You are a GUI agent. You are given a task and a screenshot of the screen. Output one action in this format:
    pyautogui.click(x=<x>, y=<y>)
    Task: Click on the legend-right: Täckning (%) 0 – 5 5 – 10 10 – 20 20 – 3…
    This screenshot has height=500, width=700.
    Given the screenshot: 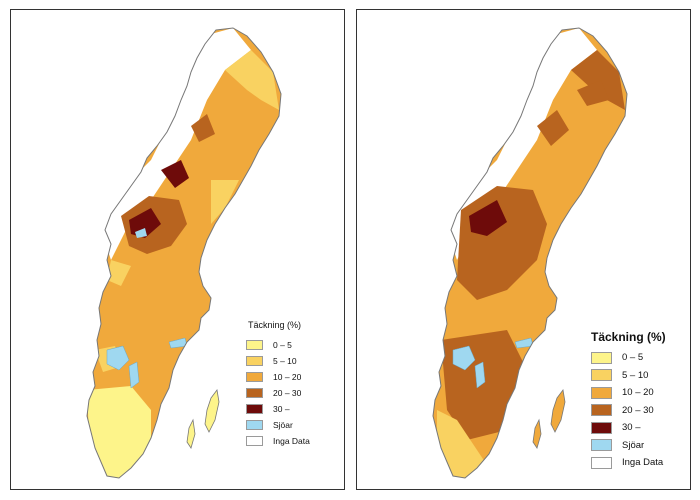 What is the action you would take?
    pyautogui.click(x=628, y=401)
    